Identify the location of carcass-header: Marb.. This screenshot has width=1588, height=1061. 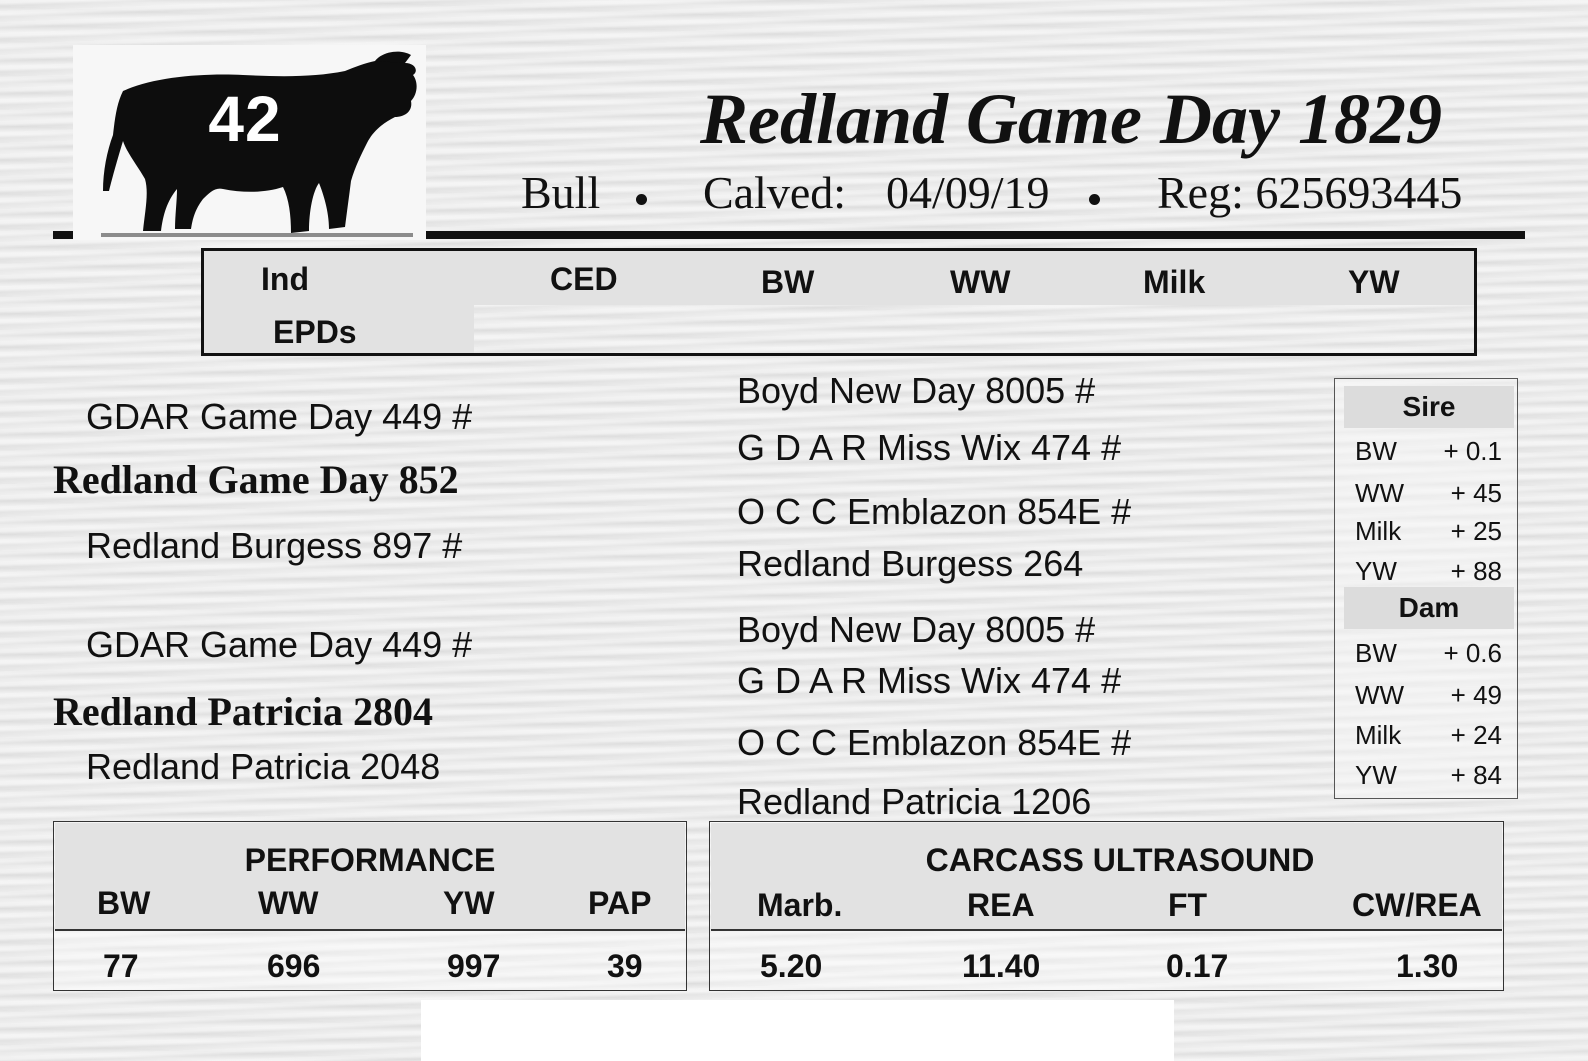
(800, 905).